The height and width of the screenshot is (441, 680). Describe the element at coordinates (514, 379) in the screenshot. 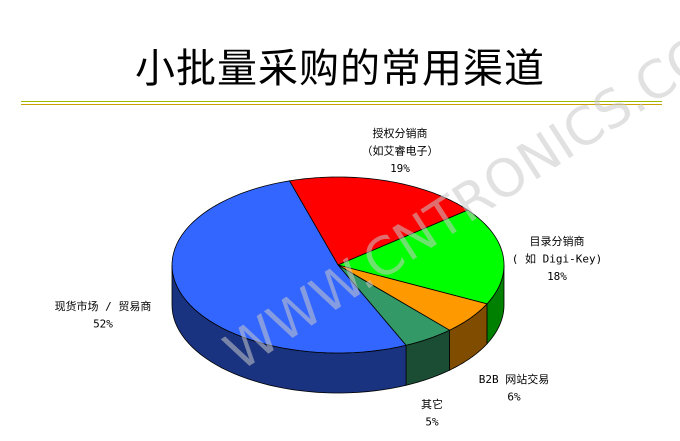

I see `slice-label: B2B 网站交易` at that location.